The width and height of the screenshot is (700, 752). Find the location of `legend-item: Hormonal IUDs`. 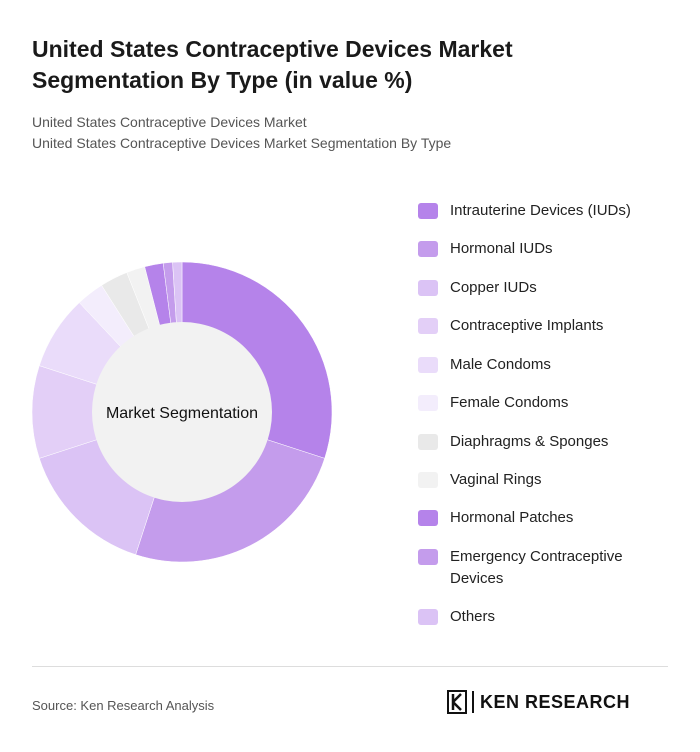

legend-item: Hormonal IUDs is located at coordinates (538, 249).